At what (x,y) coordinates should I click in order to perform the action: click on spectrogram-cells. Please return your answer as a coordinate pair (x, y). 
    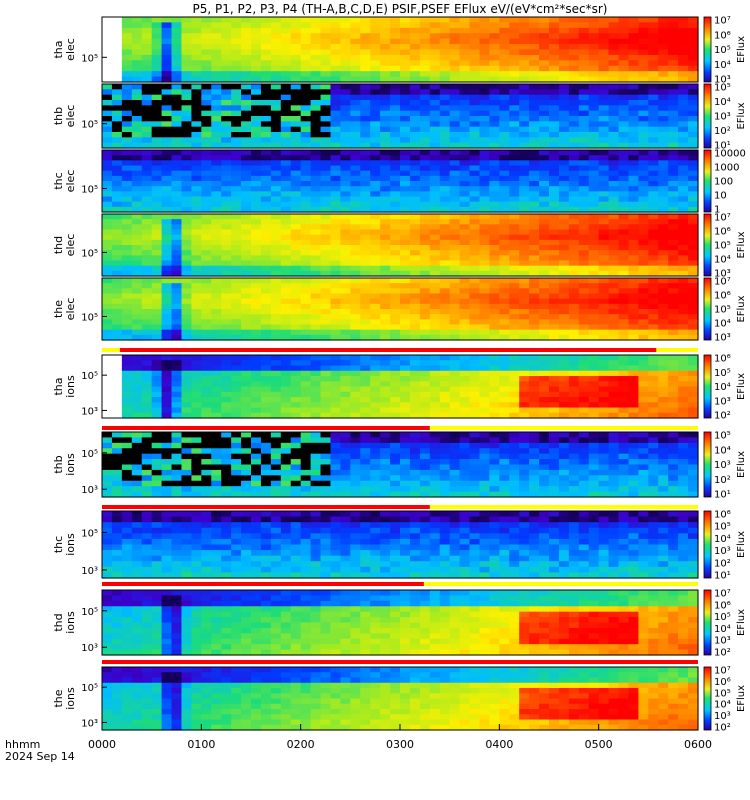
    Looking at the image, I should click on (400, 465).